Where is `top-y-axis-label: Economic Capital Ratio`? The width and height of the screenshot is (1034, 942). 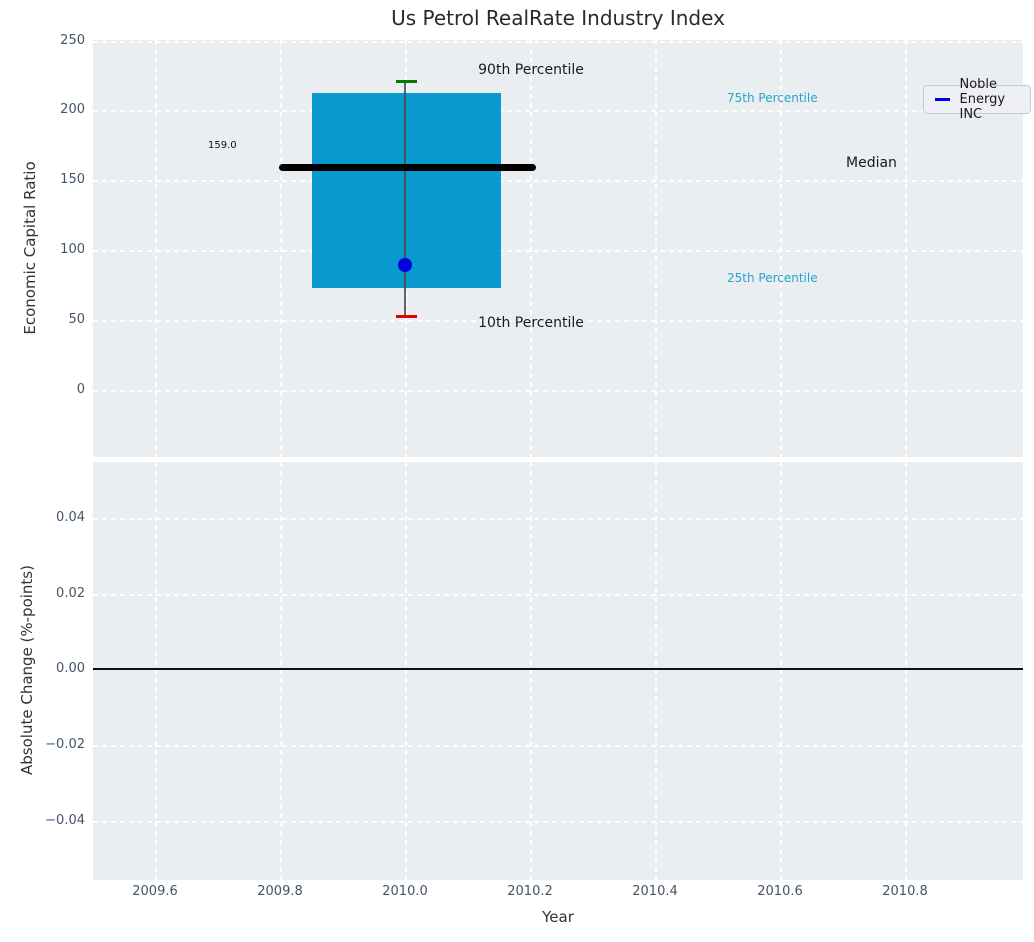
top-y-axis-label: Economic Capital Ratio is located at coordinates (30, 248).